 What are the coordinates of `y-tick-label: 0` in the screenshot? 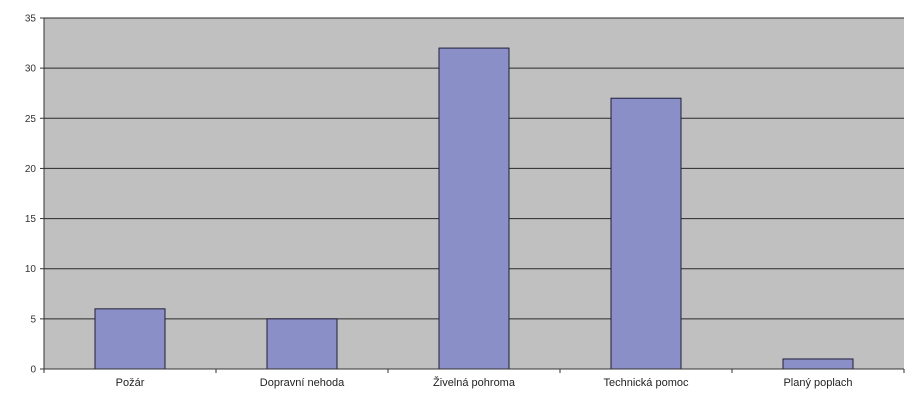 It's located at (33, 370).